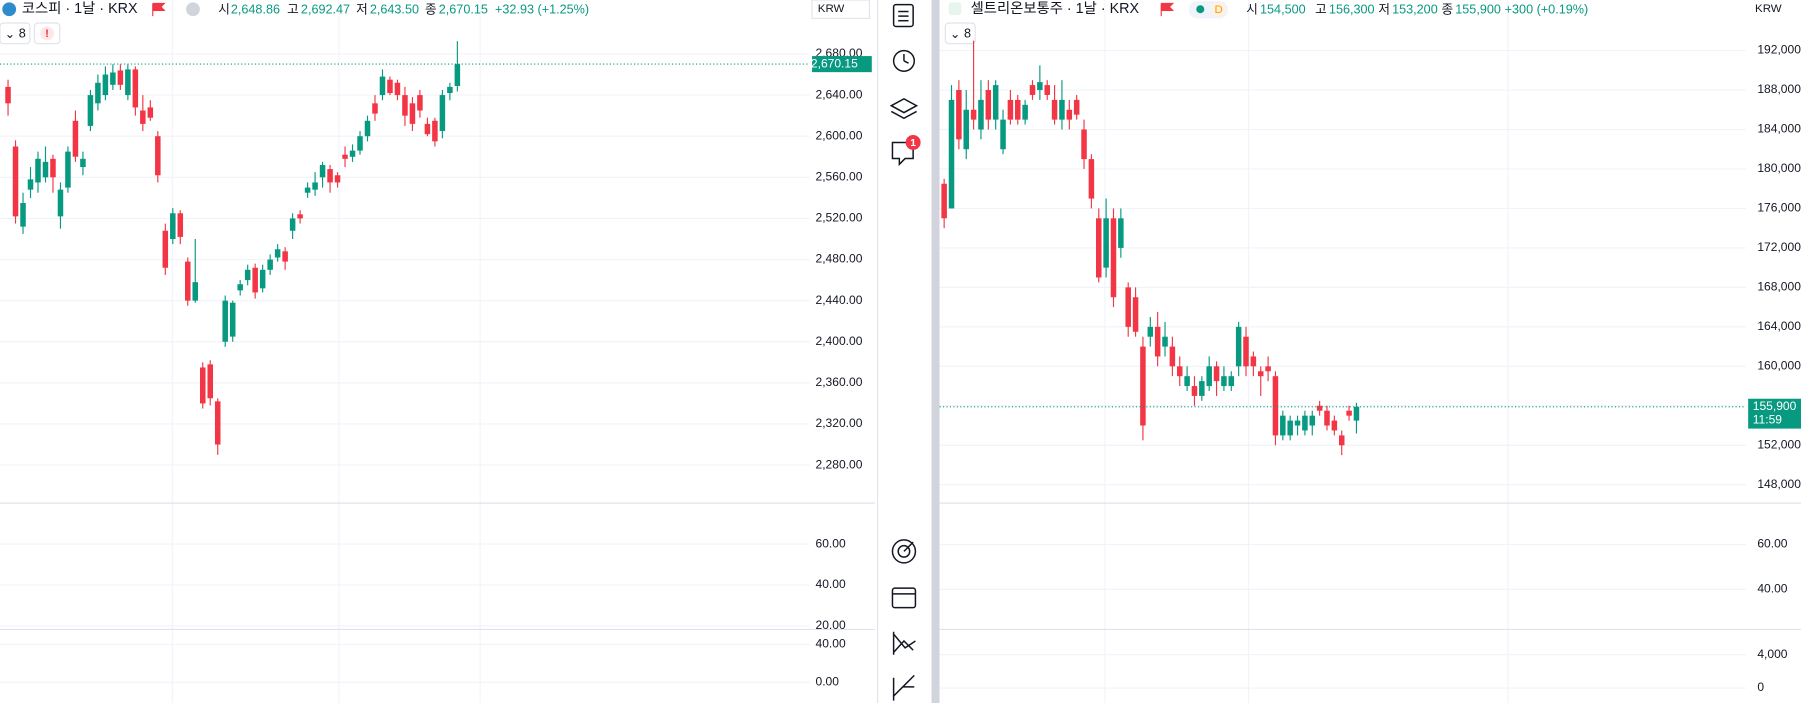  I want to click on y-tick-label: 192,000, so click(1779, 50).